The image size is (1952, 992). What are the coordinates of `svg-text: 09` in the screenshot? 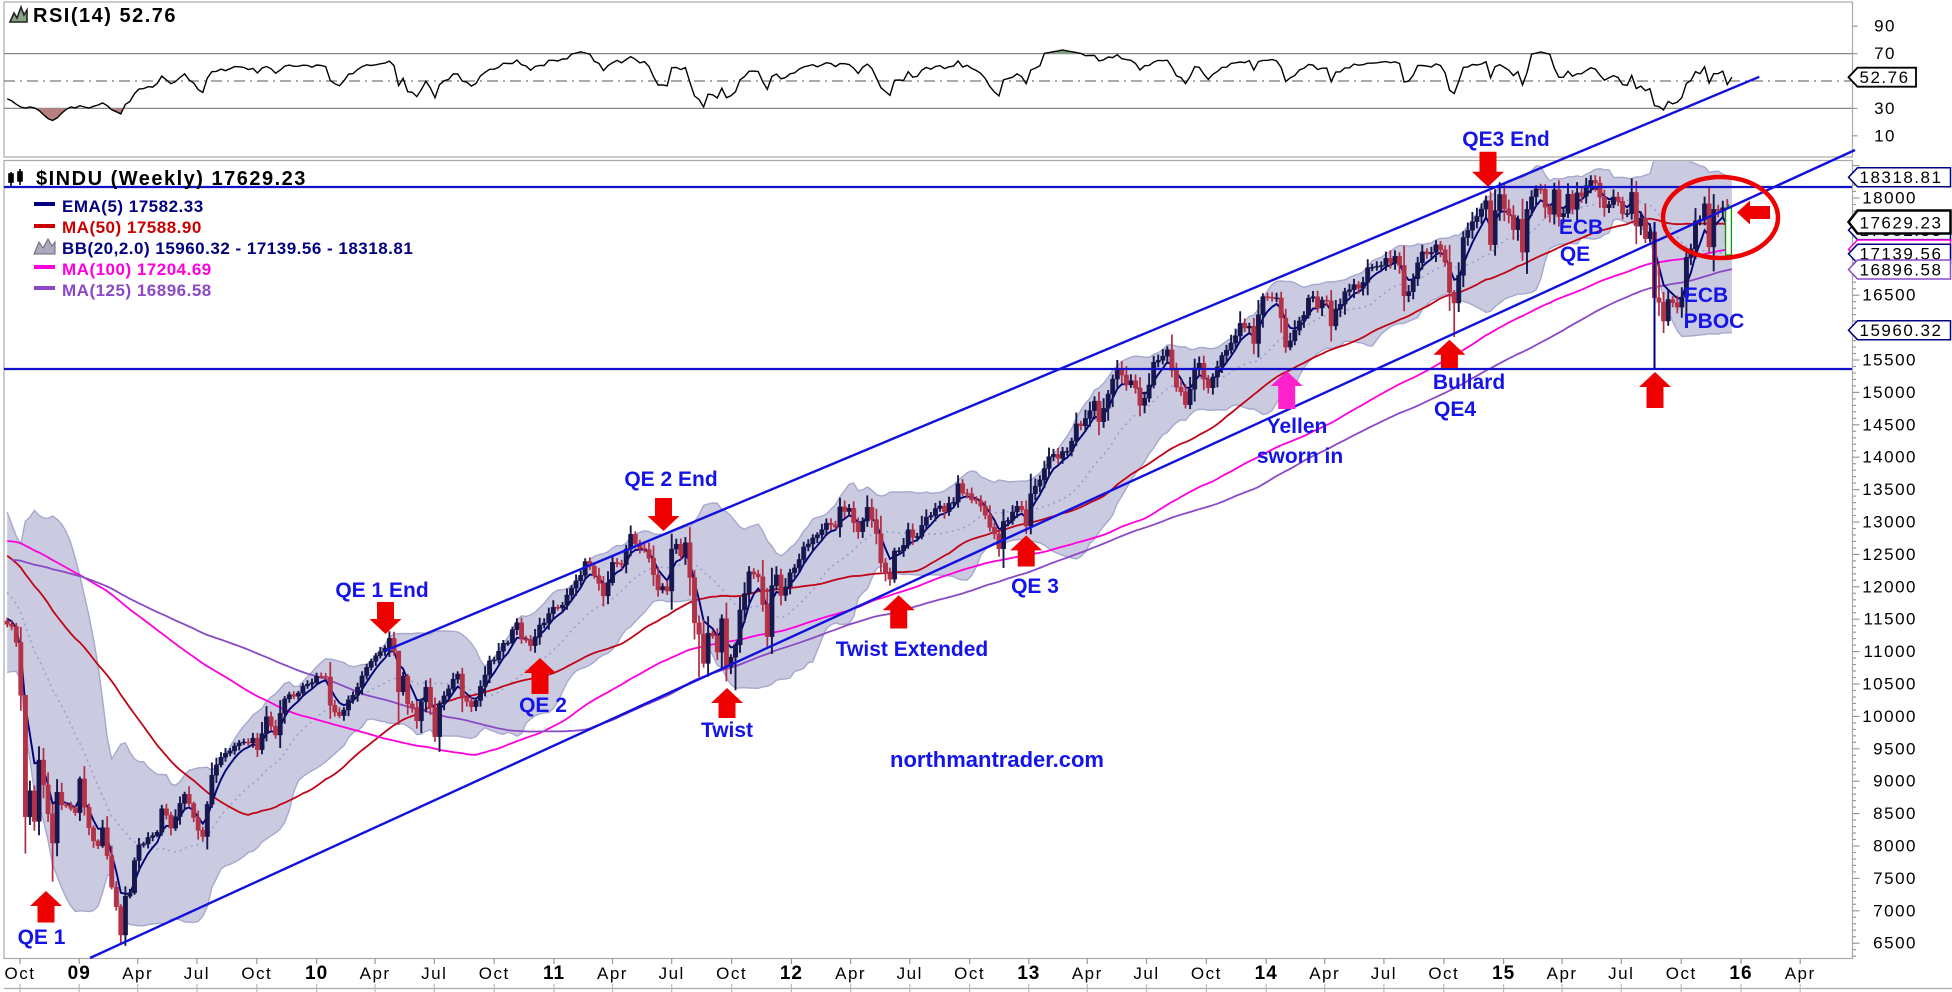 It's located at (79, 973).